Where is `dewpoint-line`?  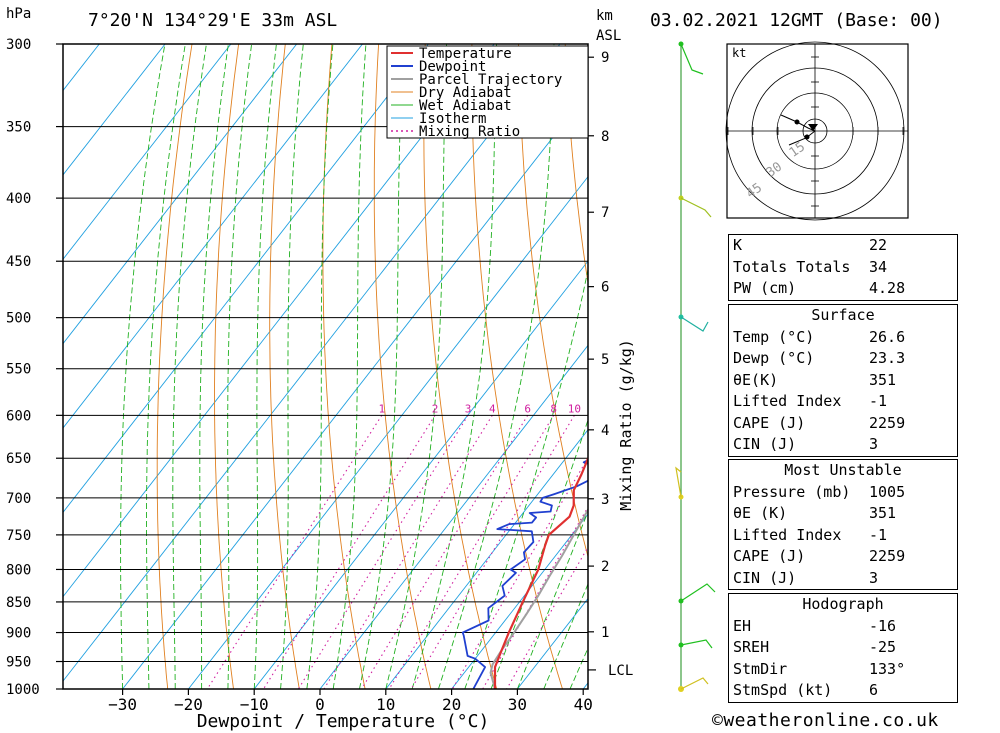
dewpoint-line is located at coordinates (524, 574).